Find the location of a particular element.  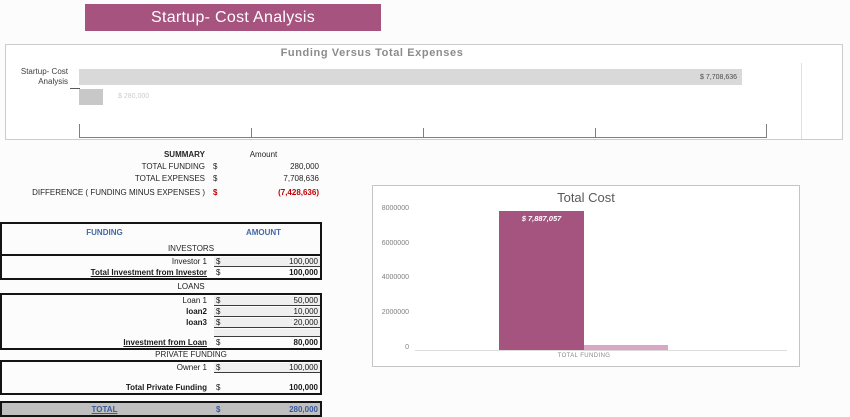

table-row-total-private-funding: Total Private Funding $ 100,000 is located at coordinates (221, 387).